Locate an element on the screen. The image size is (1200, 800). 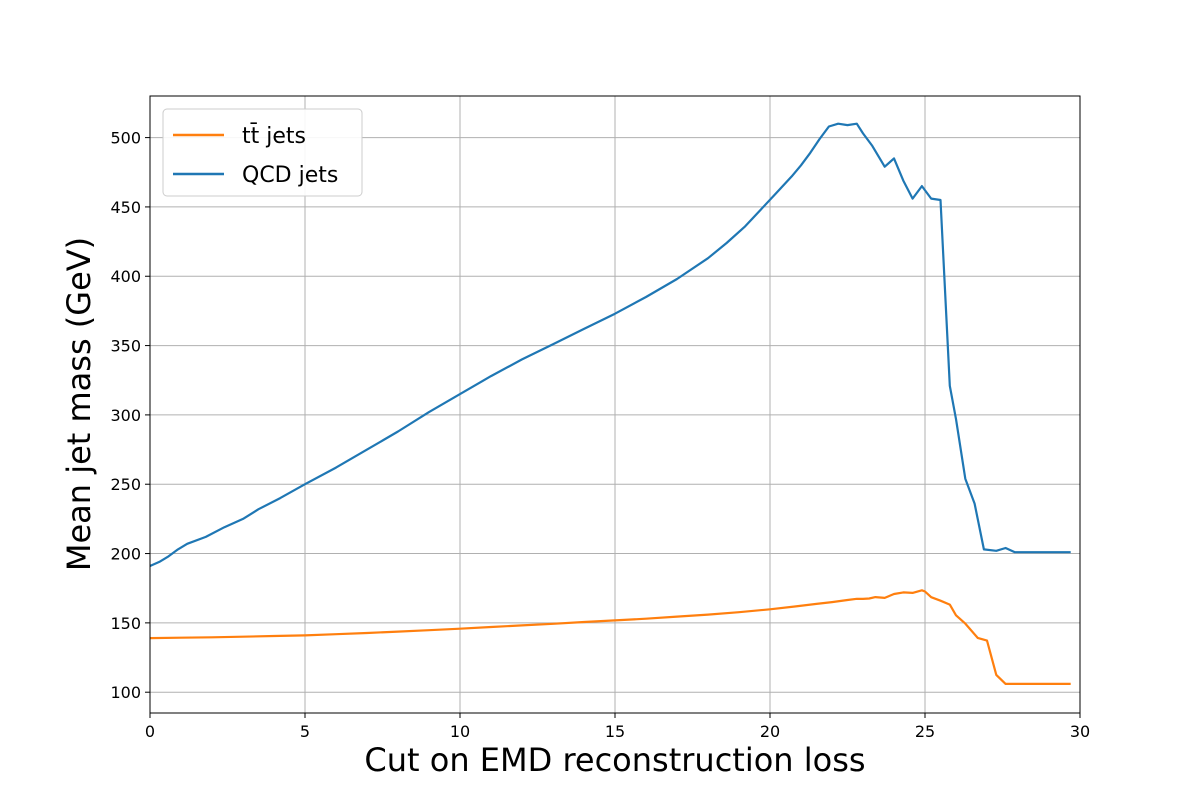
x-tick-label: 25 is located at coordinates (925, 731).